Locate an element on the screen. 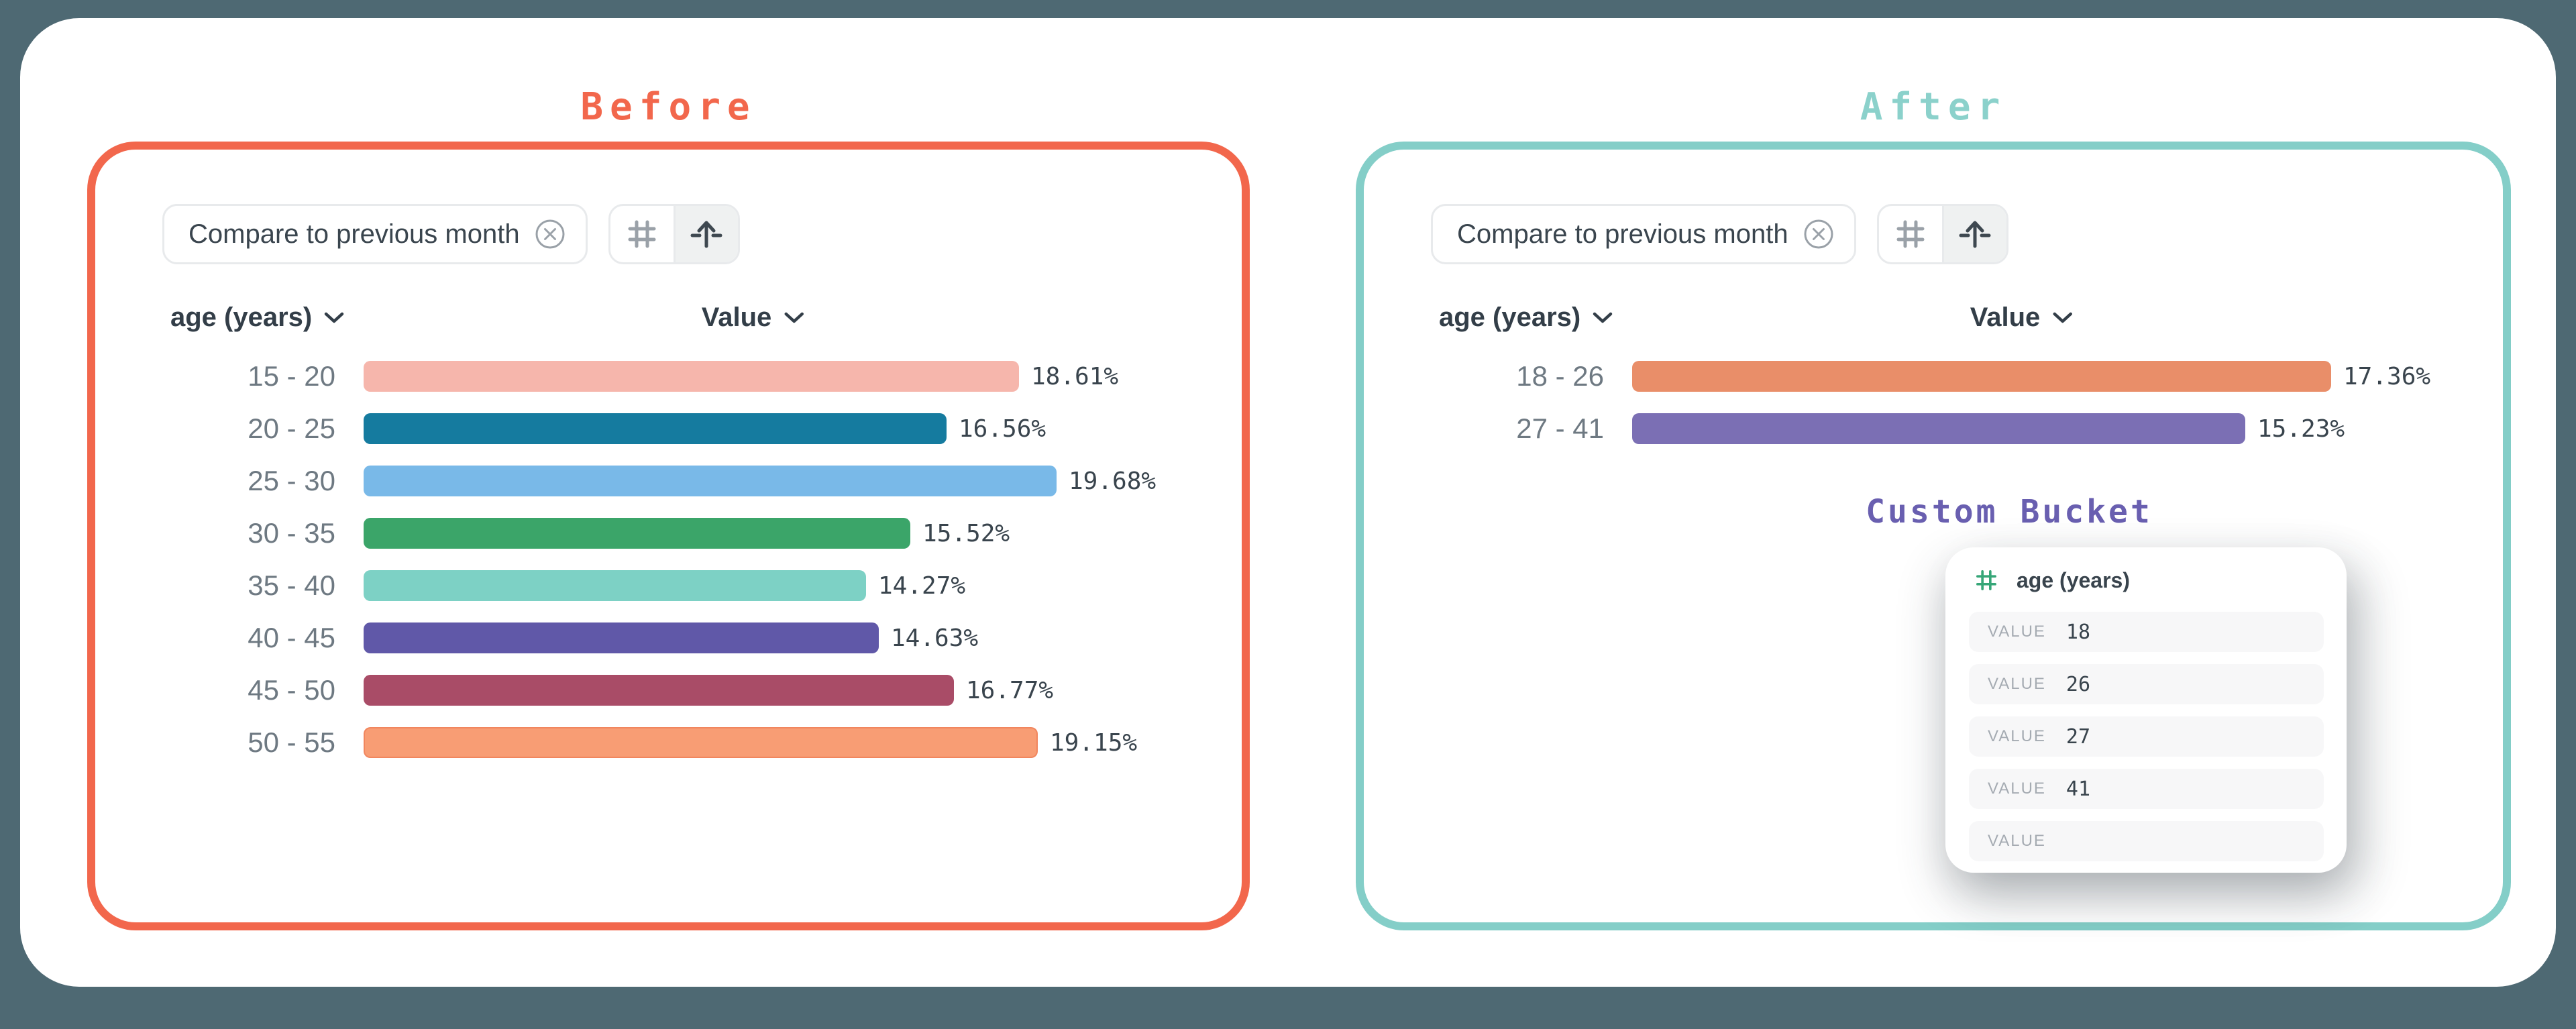 The width and height of the screenshot is (2576, 1029). bucket-value-text: 26 is located at coordinates (2078, 684).